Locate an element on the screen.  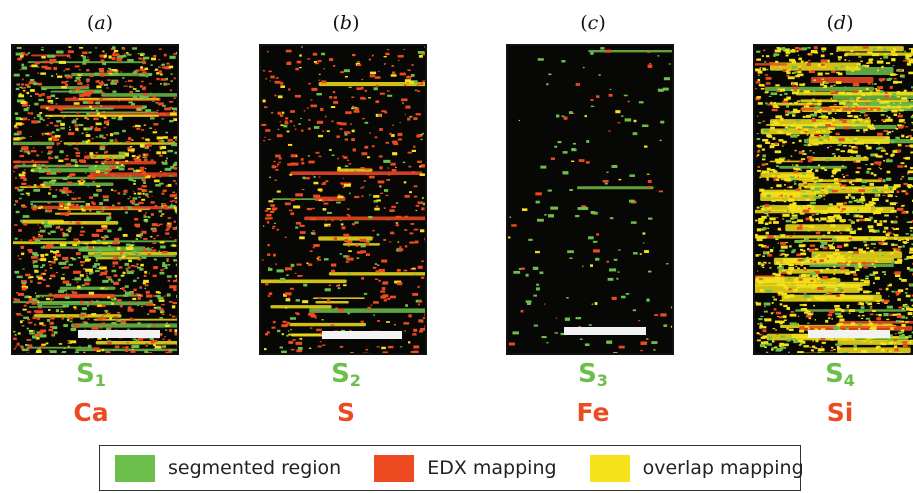
legend-item-overlap: overlap mapping is located at coordinates (696, 468).